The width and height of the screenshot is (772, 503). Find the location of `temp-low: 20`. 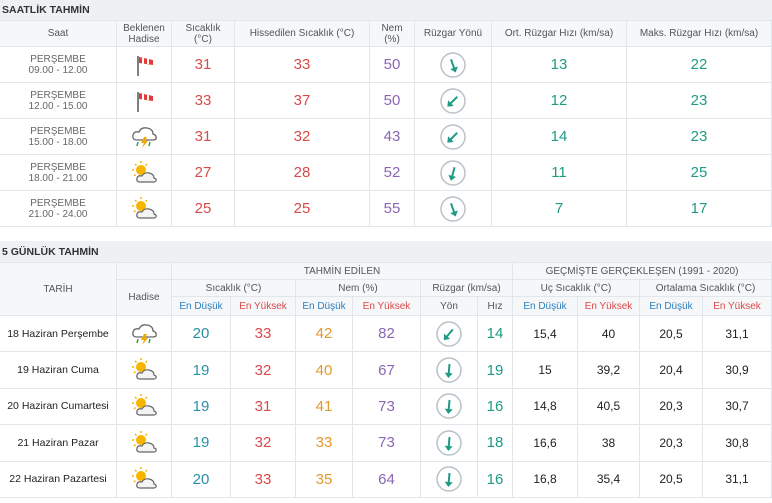

temp-low: 20 is located at coordinates (201, 334).